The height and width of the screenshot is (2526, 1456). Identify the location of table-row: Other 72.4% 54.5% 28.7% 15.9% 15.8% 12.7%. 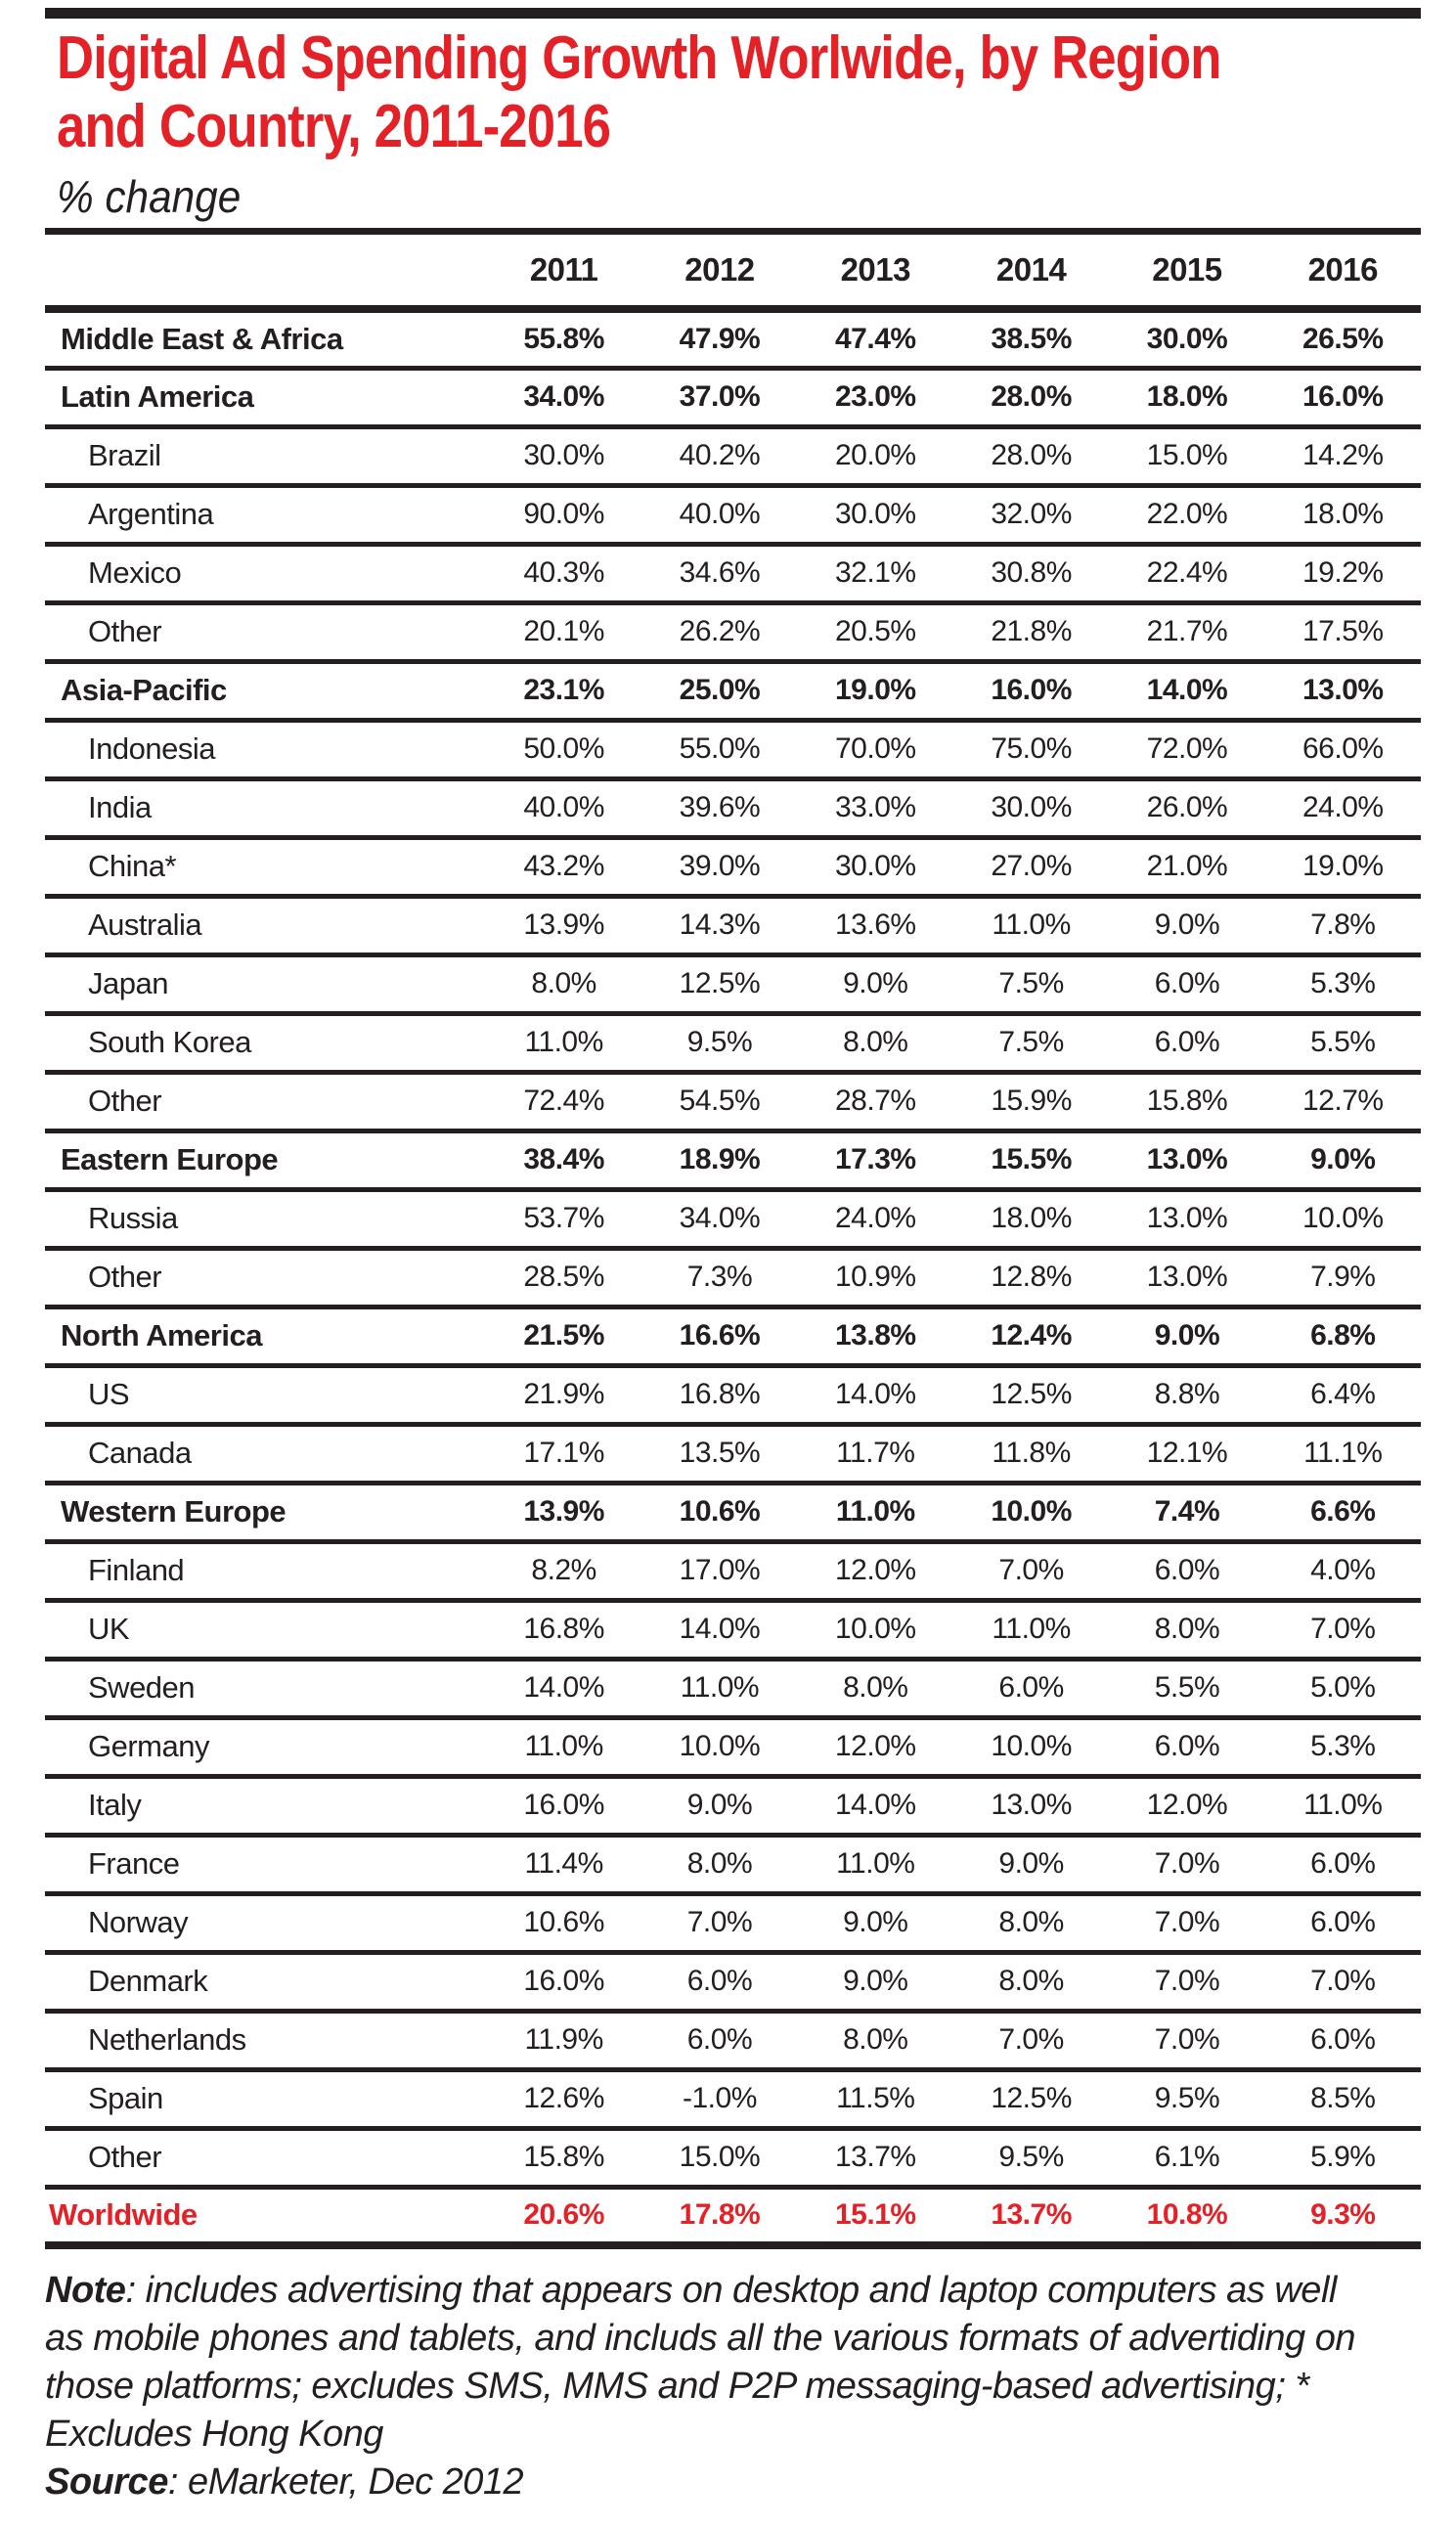
(733, 1101).